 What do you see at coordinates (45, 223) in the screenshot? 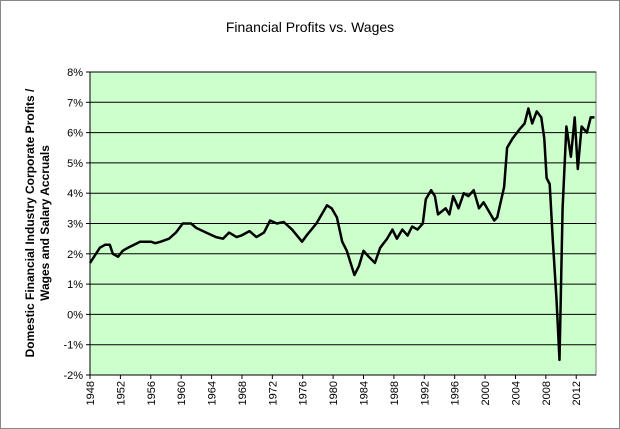
I see `y-axis-label: Wages and Salary Accruals` at bounding box center [45, 223].